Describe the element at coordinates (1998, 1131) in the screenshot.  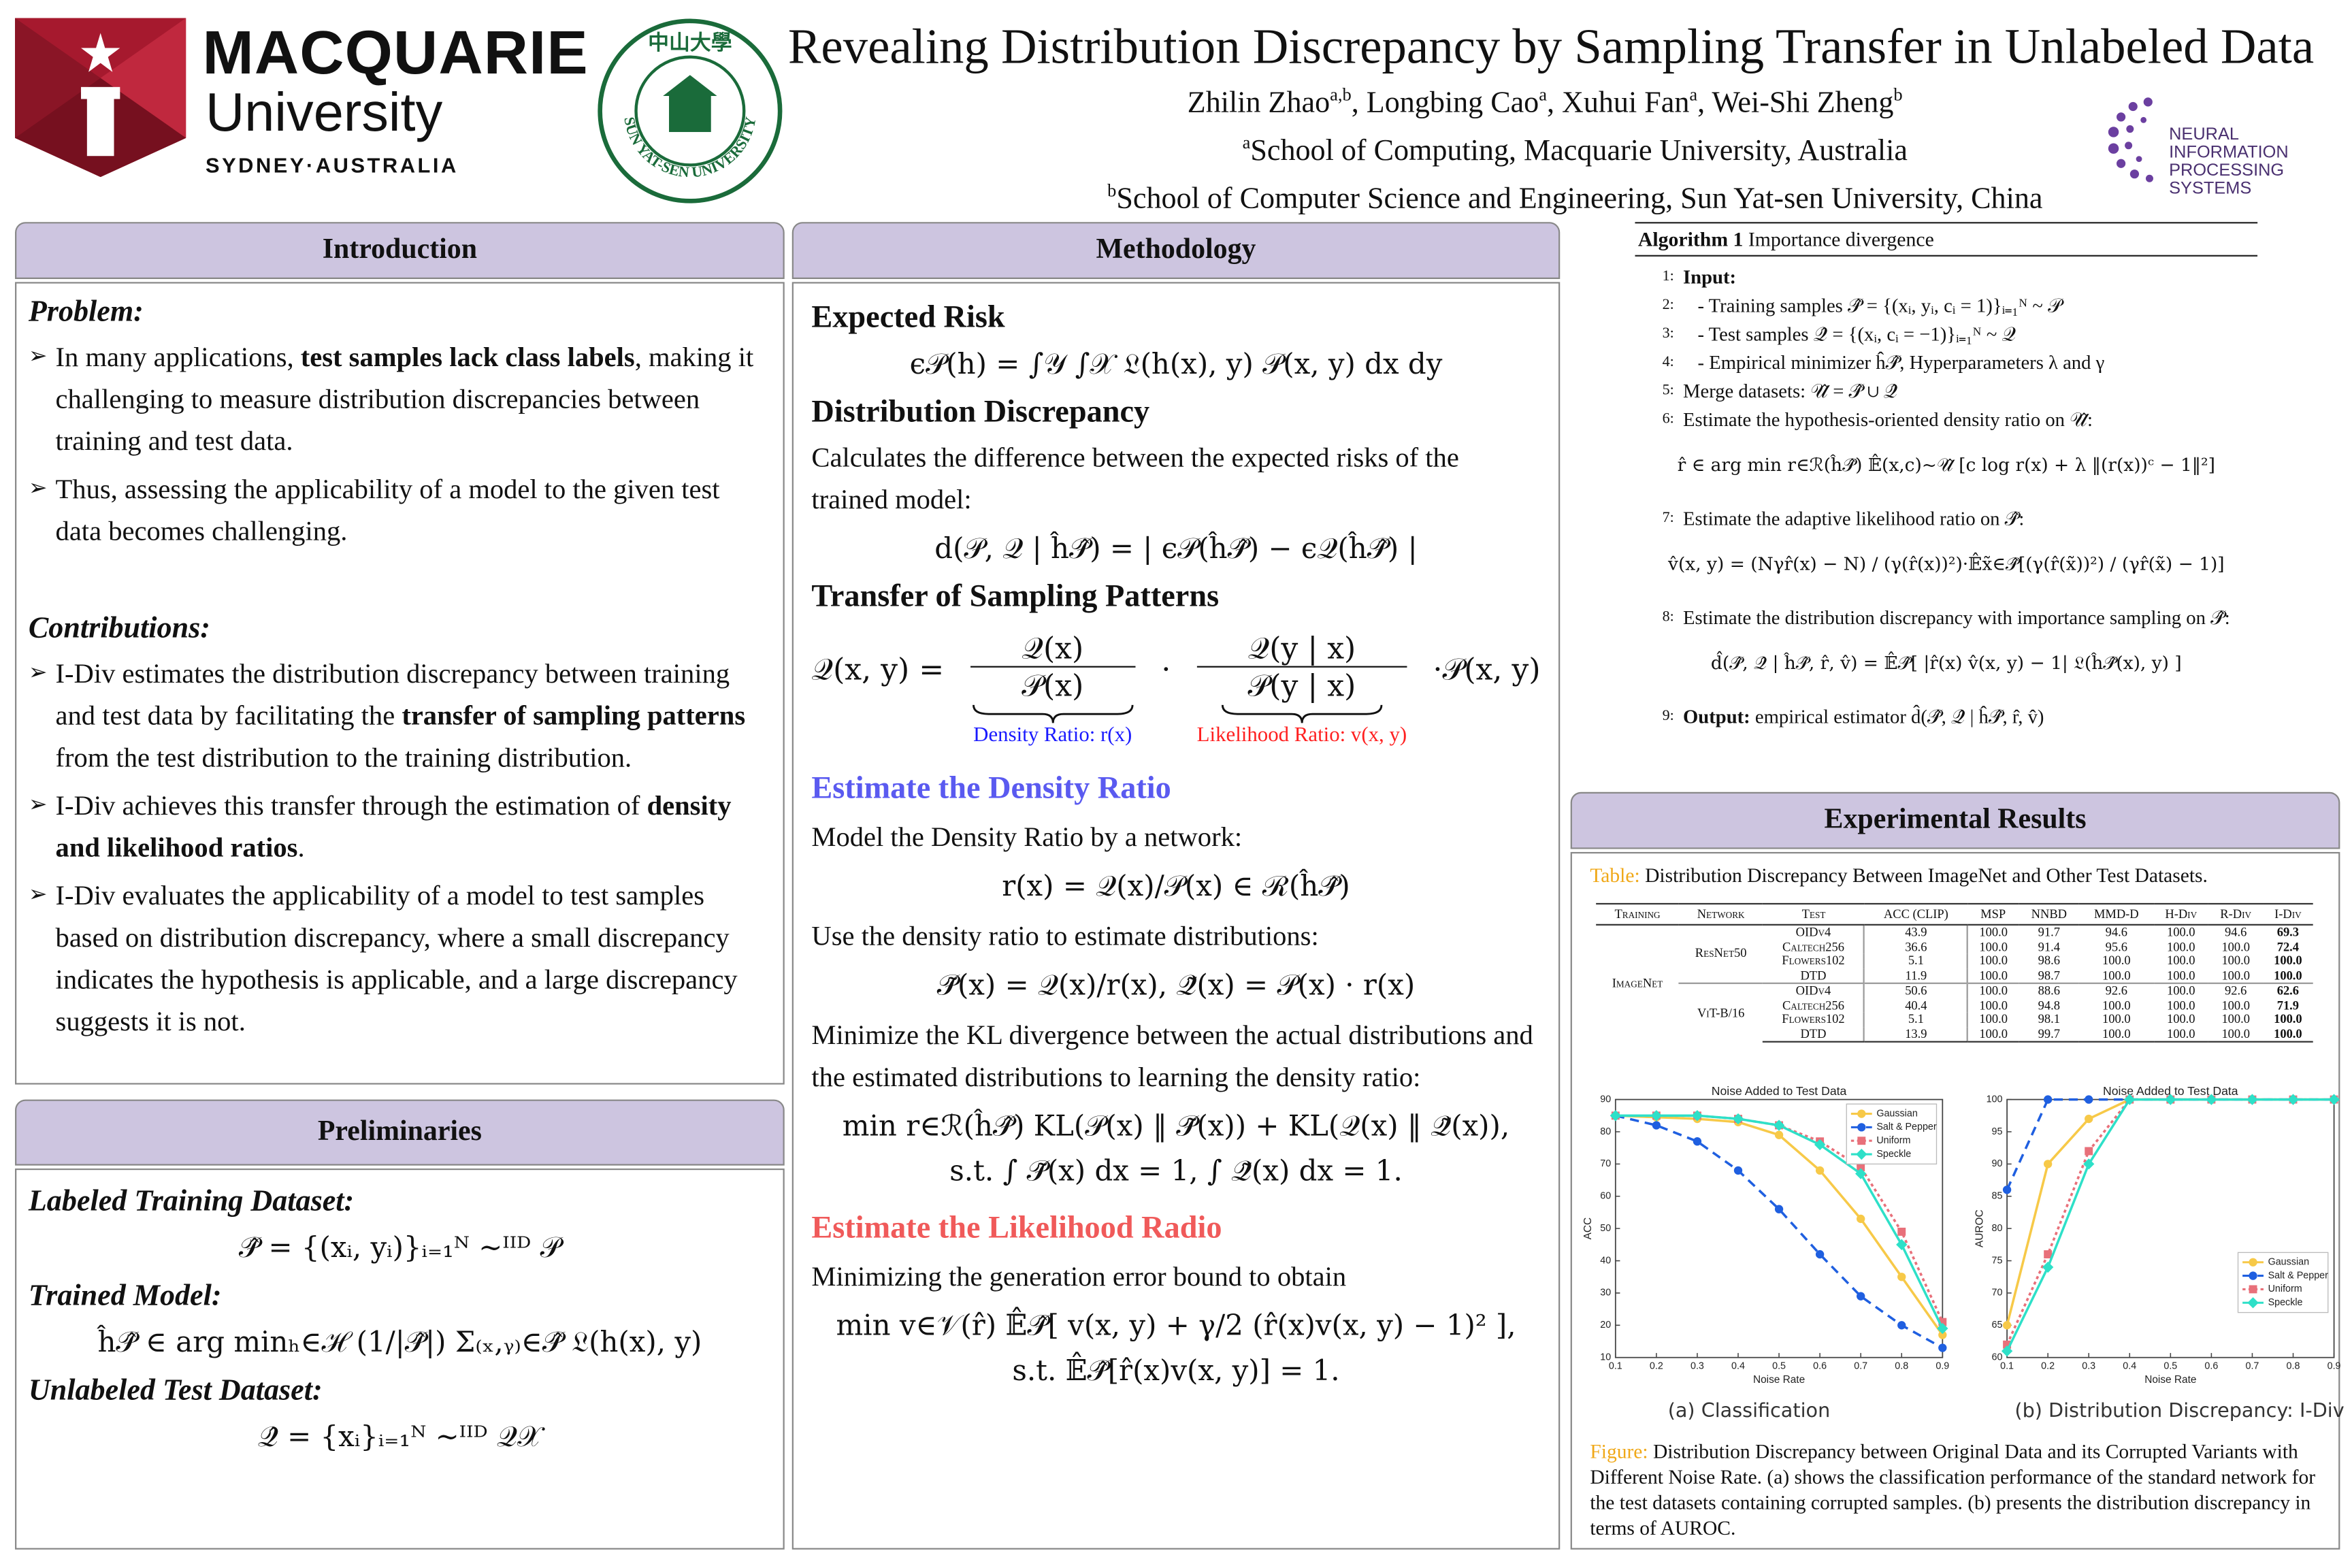
I see `y-tick-label: 95` at that location.